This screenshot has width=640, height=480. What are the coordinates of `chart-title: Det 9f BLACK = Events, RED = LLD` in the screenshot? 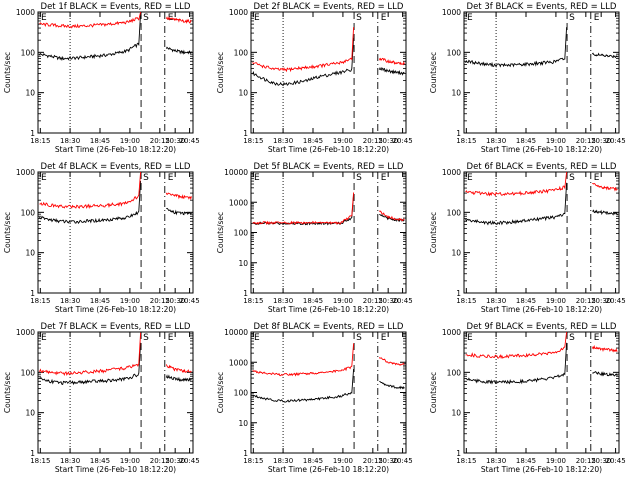 It's located at (542, 327).